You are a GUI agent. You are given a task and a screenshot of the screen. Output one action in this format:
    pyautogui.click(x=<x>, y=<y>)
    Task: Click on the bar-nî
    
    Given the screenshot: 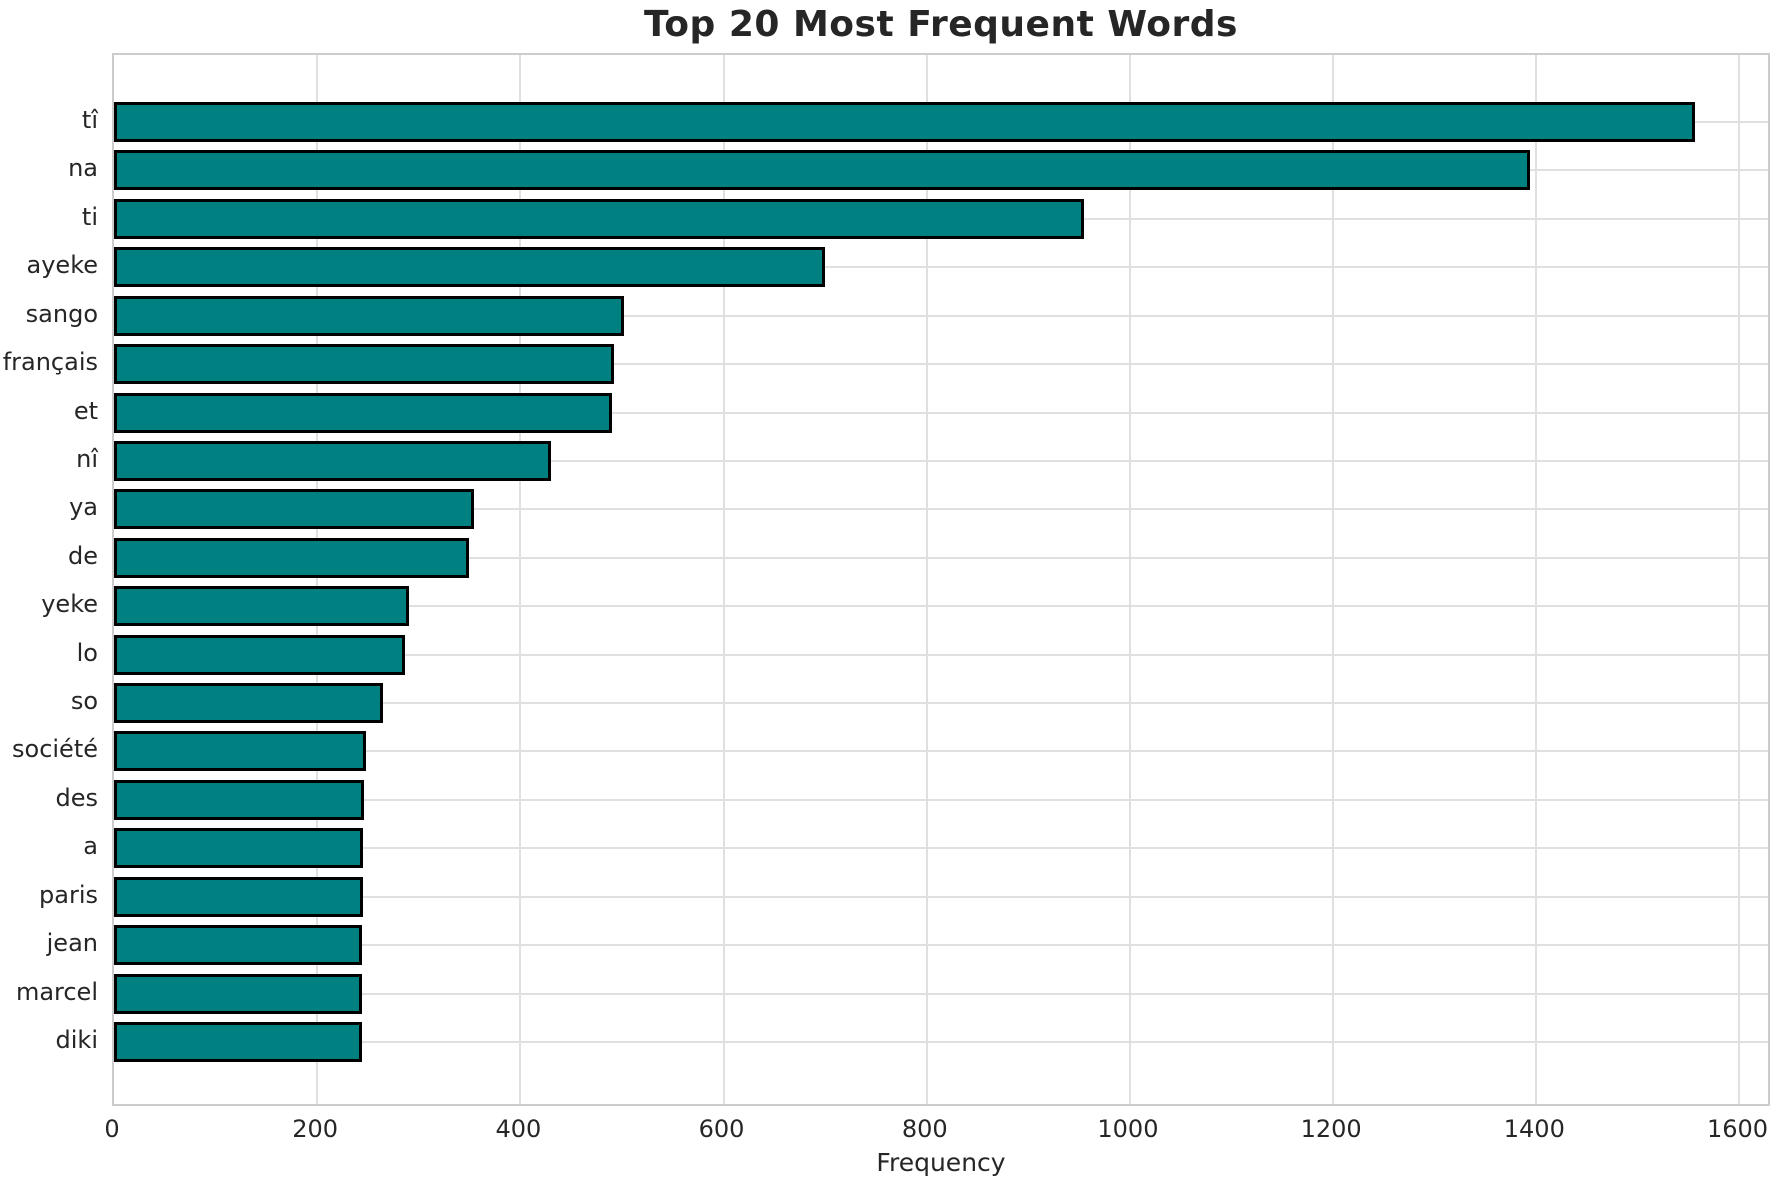 What is the action you would take?
    pyautogui.click(x=332, y=460)
    